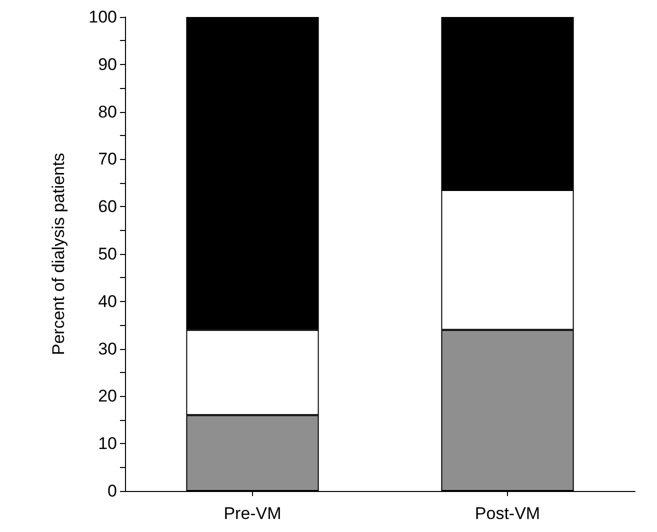  What do you see at coordinates (507, 513) in the screenshot?
I see `x-tick-label: Post-VM` at bounding box center [507, 513].